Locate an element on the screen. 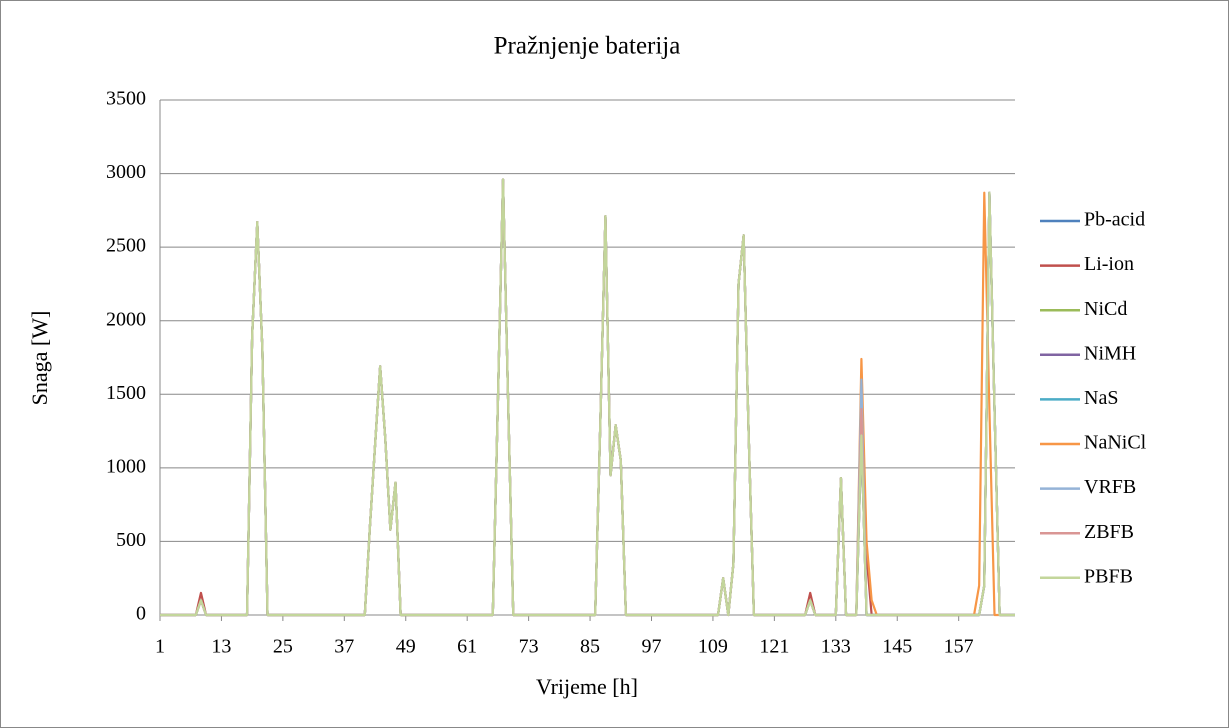 The height and width of the screenshot is (728, 1229). x-tick-label: 133 is located at coordinates (836, 647).